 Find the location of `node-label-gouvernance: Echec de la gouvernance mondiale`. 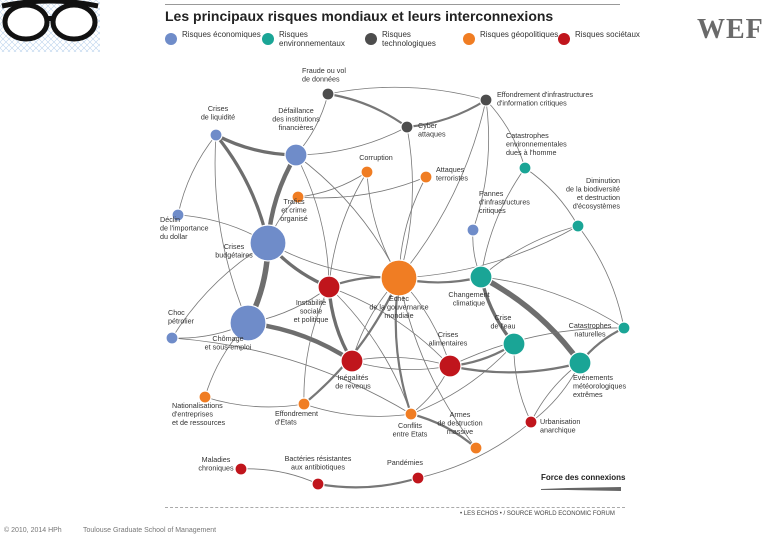

node-label-gouvernance: Echec de la gouvernance mondiale is located at coordinates (398, 307).